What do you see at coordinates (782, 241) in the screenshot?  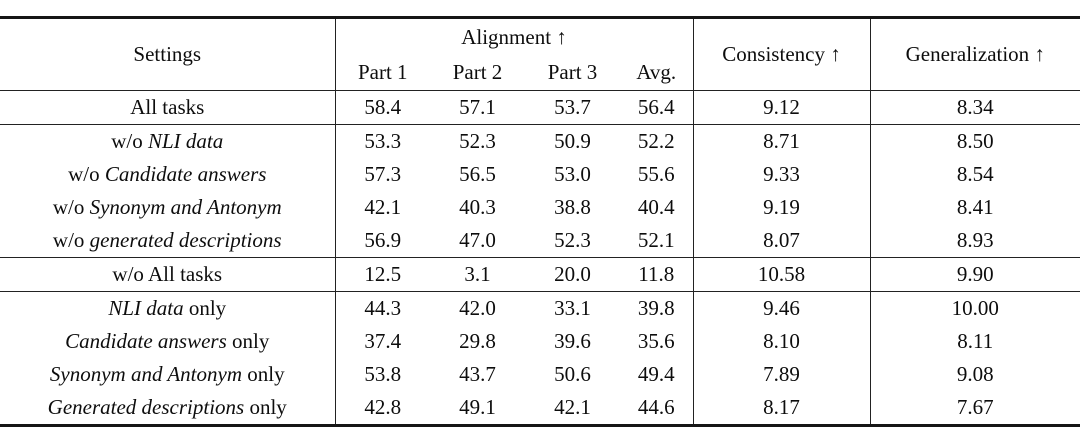 I see `cell-consistency: 8.07` at bounding box center [782, 241].